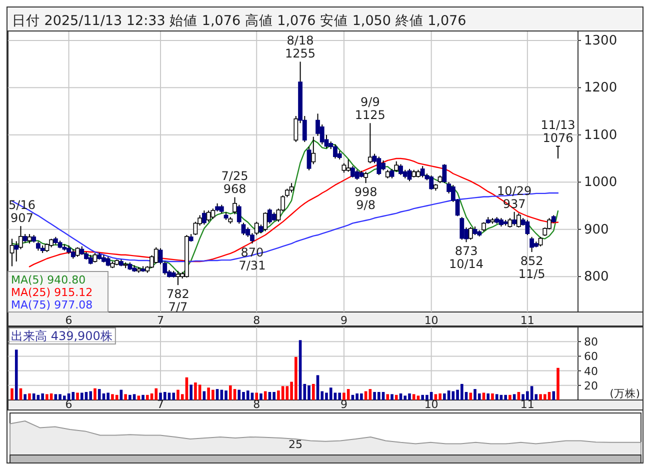 This screenshot has width=653, height=470. Describe the element at coordinates (601, 135) in the screenshot. I see `y-tick-label: 1100` at that location.